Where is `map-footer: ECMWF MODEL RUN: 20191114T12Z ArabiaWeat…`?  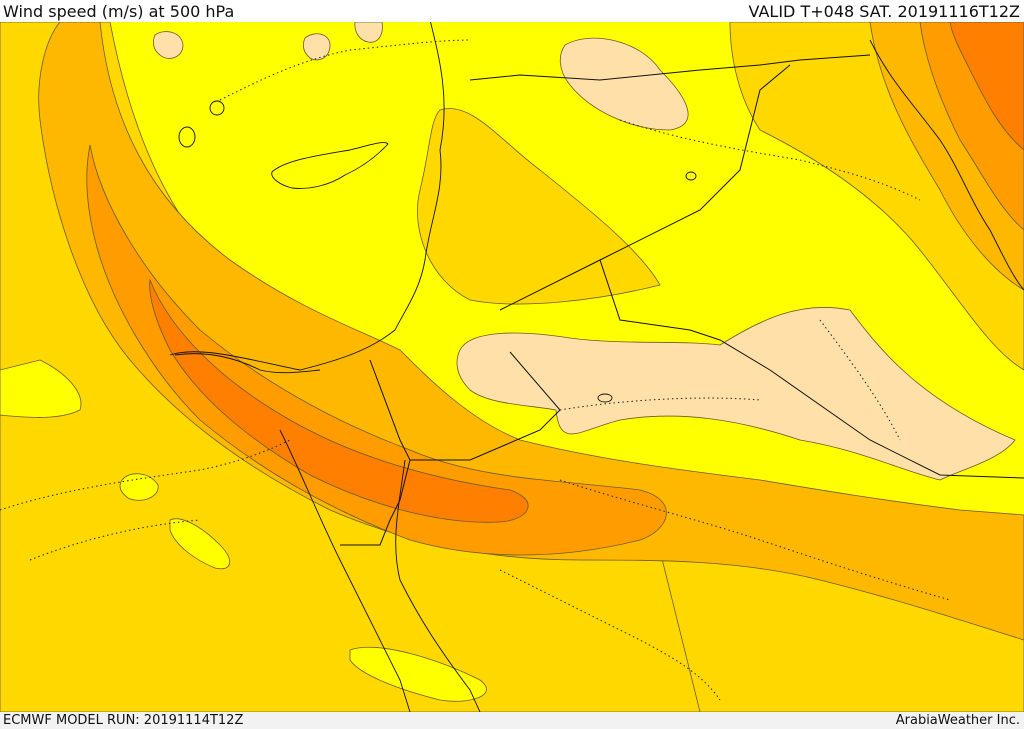
map-footer: ECMWF MODEL RUN: 20191114T12Z ArabiaWeat… is located at coordinates (512, 720).